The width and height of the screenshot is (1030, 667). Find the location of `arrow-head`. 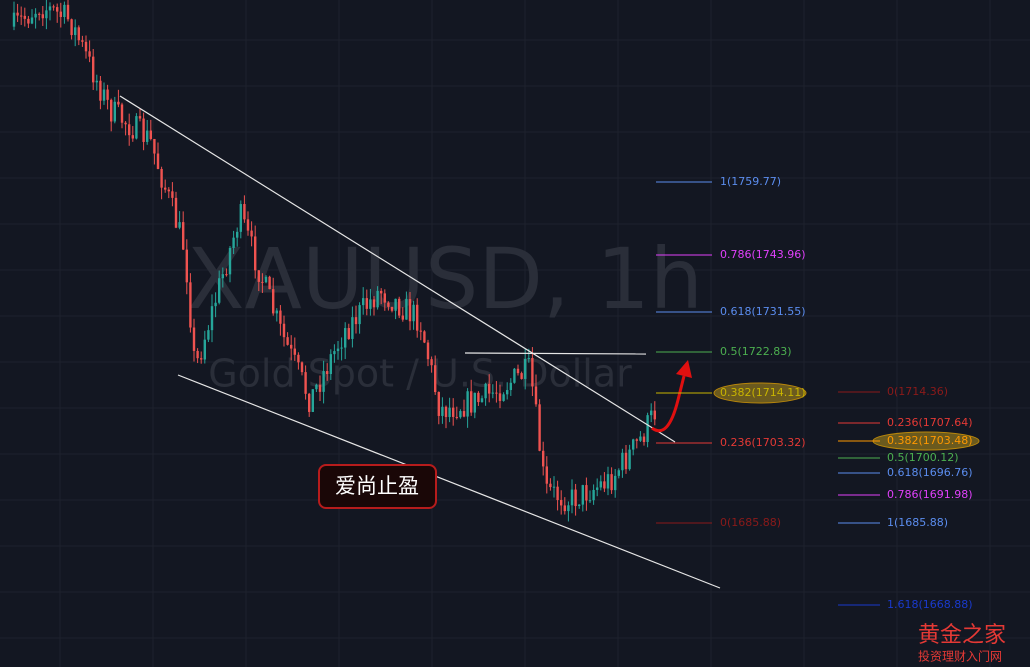

arrow-head is located at coordinates (684, 369).